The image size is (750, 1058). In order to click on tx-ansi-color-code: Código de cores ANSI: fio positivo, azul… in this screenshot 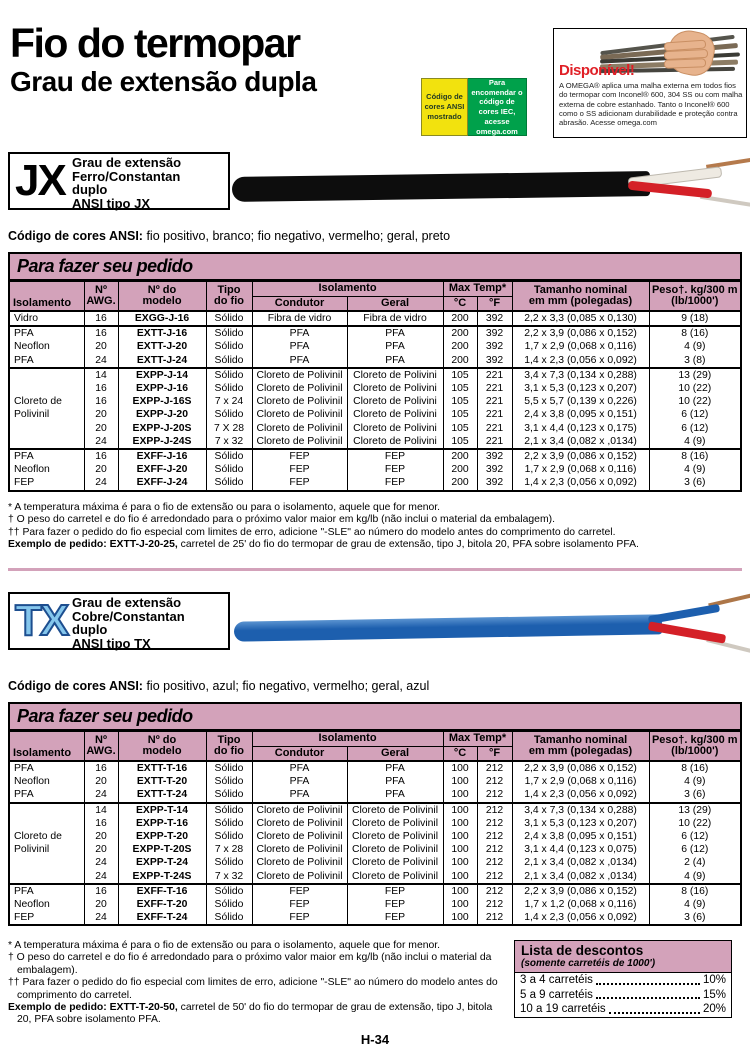, I will do `click(218, 686)`.